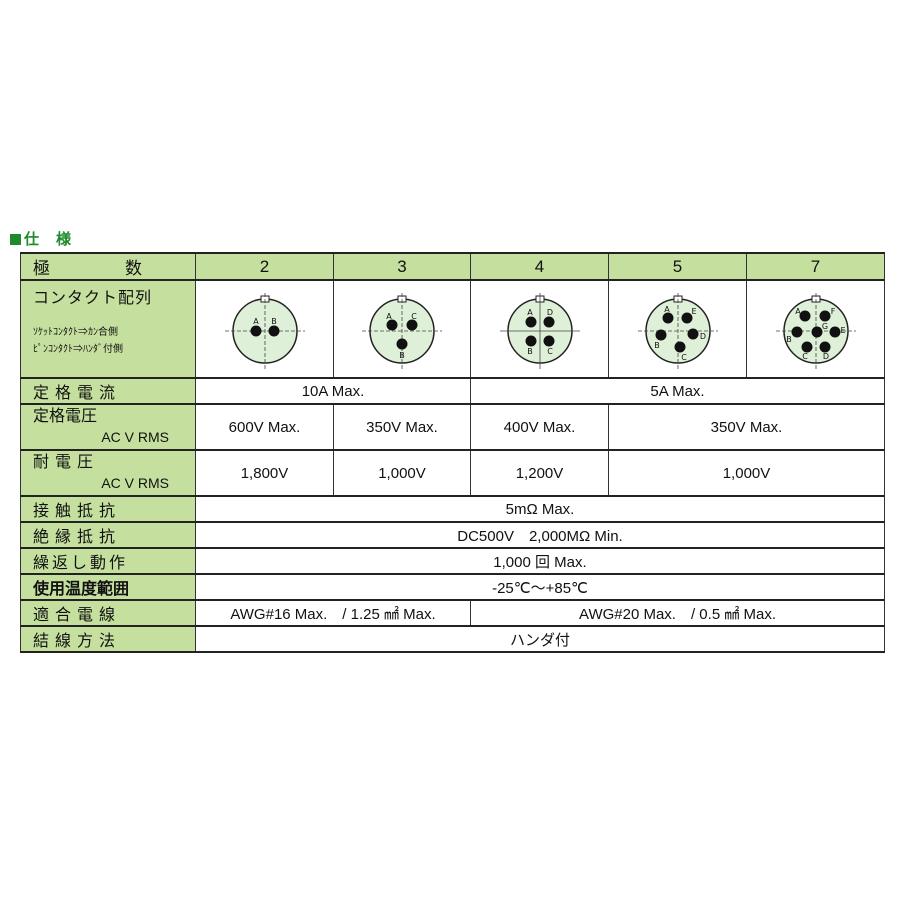  I want to click on row-insulation-resistance: 絶縁抵抗 DC500V 2,000MΩ Min., so click(452, 535).